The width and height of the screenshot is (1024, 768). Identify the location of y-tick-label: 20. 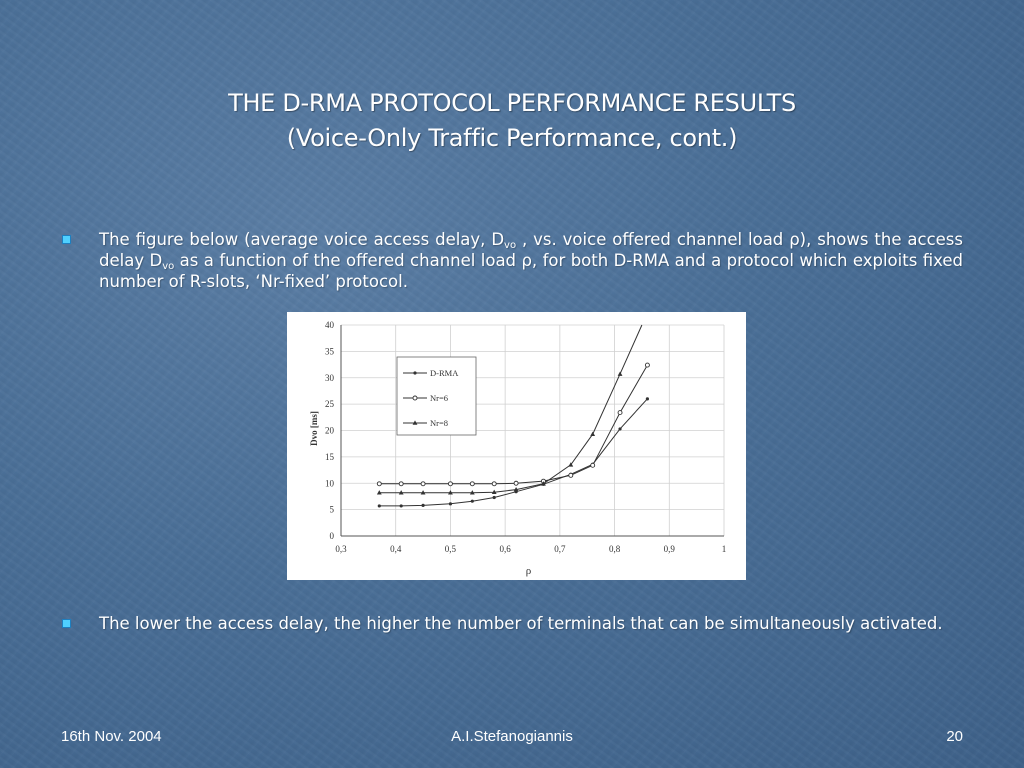
(330, 431).